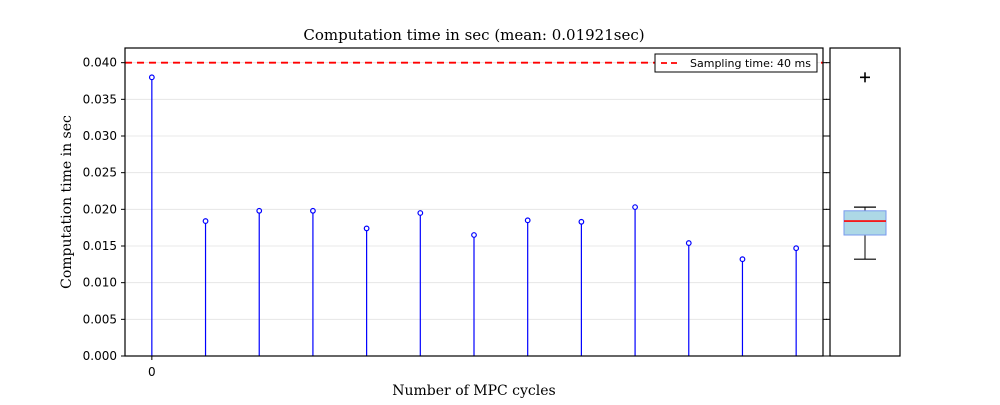  What do you see at coordinates (100, 173) in the screenshot?
I see `y-tick-label: 0.025` at bounding box center [100, 173].